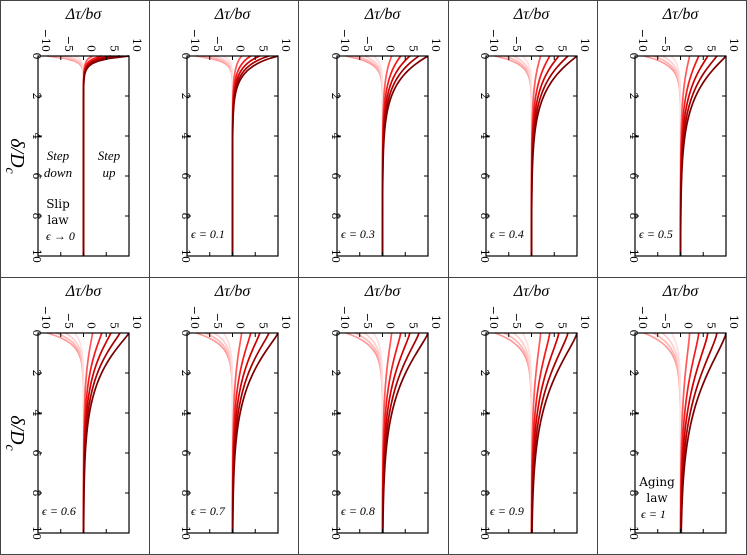 This screenshot has height=555, width=747. What do you see at coordinates (58, 155) in the screenshot?
I see `annotation-step-down: Step` at bounding box center [58, 155].